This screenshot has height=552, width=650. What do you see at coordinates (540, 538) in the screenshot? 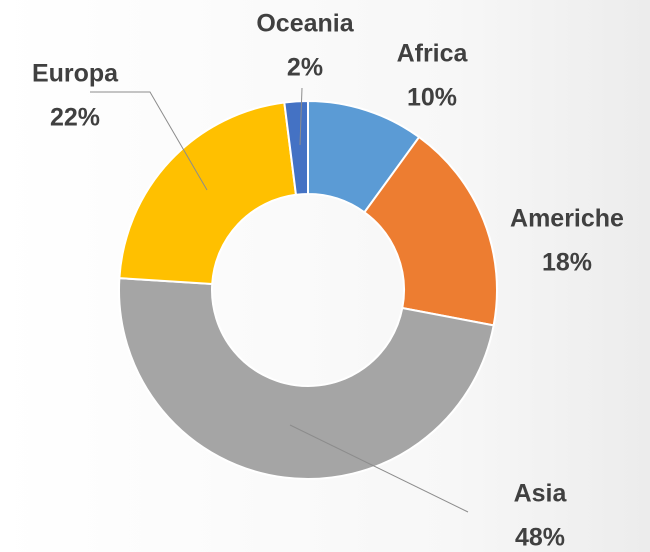
I see `value-label: 48%` at bounding box center [540, 538].